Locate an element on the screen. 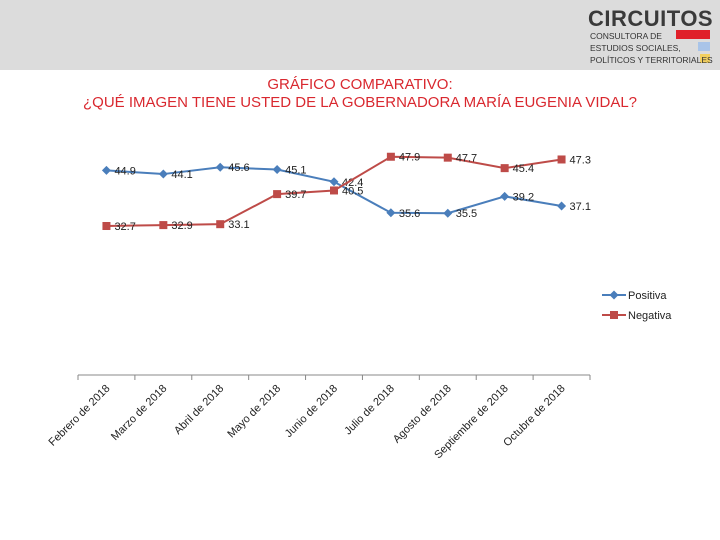  x-tick-label: Marzo de 2018 is located at coordinates (139, 413).